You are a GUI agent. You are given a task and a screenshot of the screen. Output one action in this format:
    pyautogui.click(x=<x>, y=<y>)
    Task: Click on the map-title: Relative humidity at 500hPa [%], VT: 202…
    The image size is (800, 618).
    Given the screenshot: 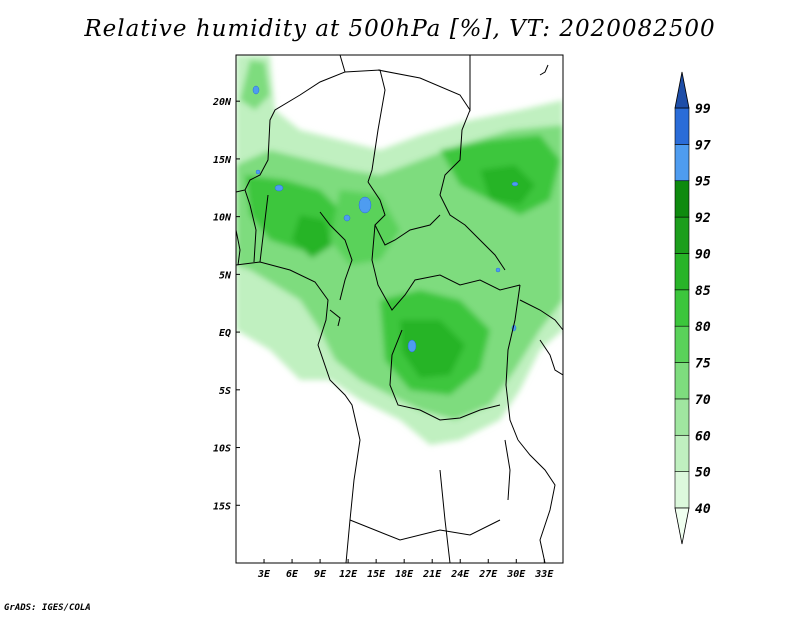 What is the action you would take?
    pyautogui.click(x=400, y=29)
    